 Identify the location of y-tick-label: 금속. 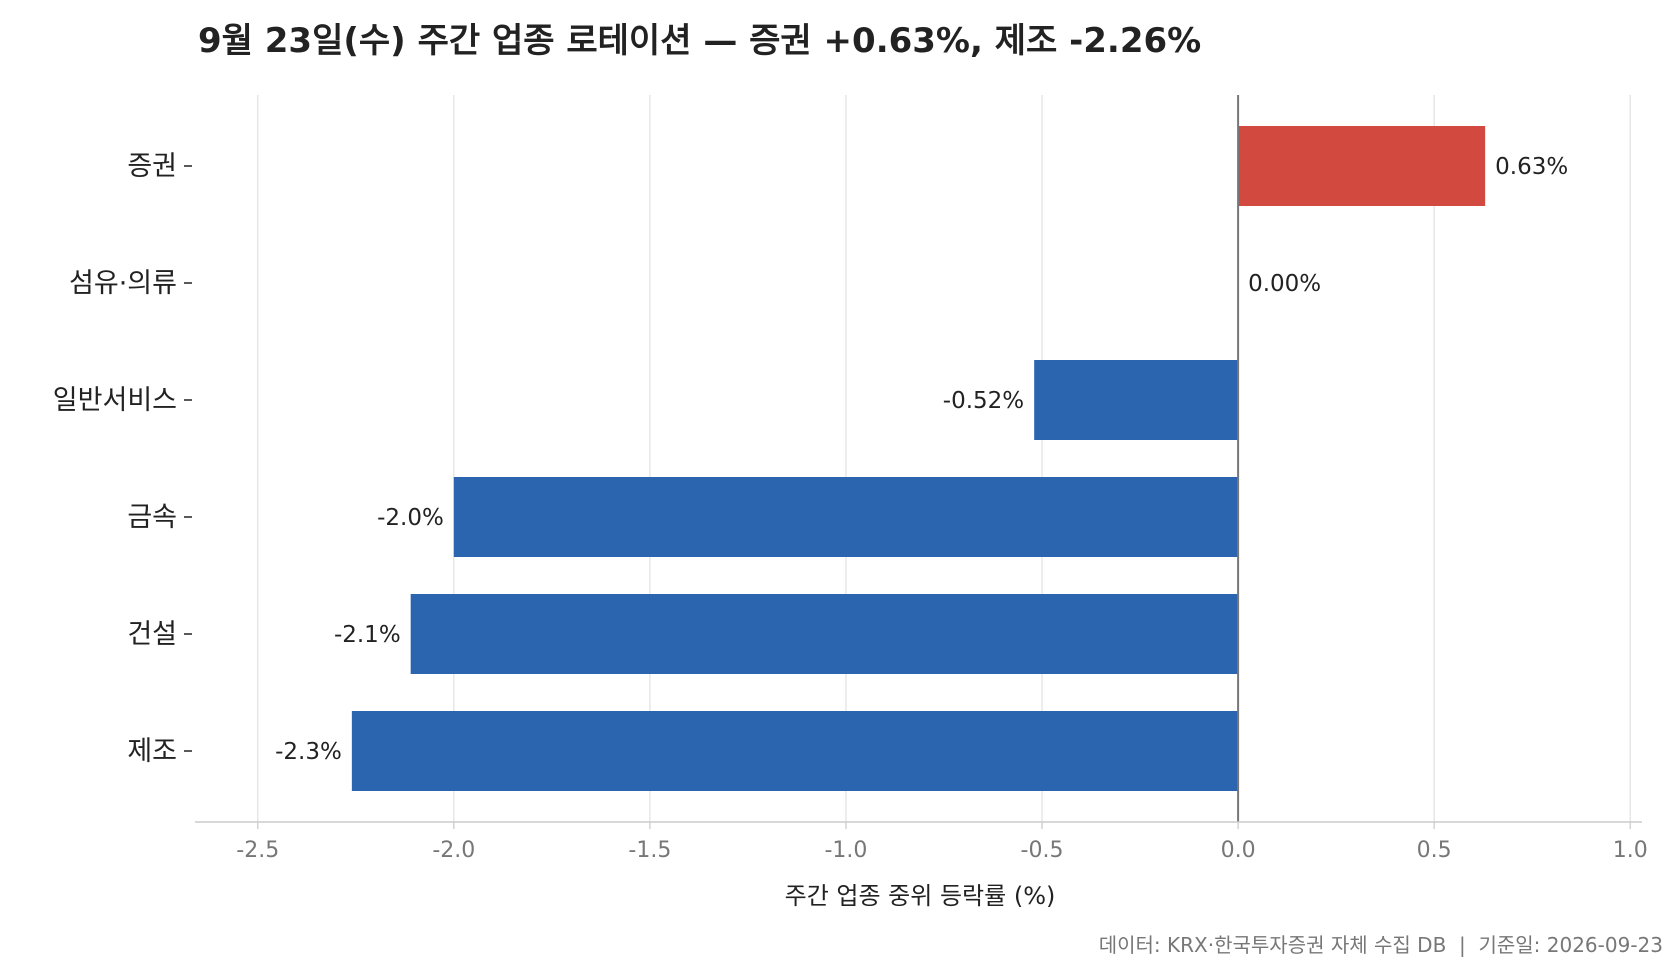
(152, 517).